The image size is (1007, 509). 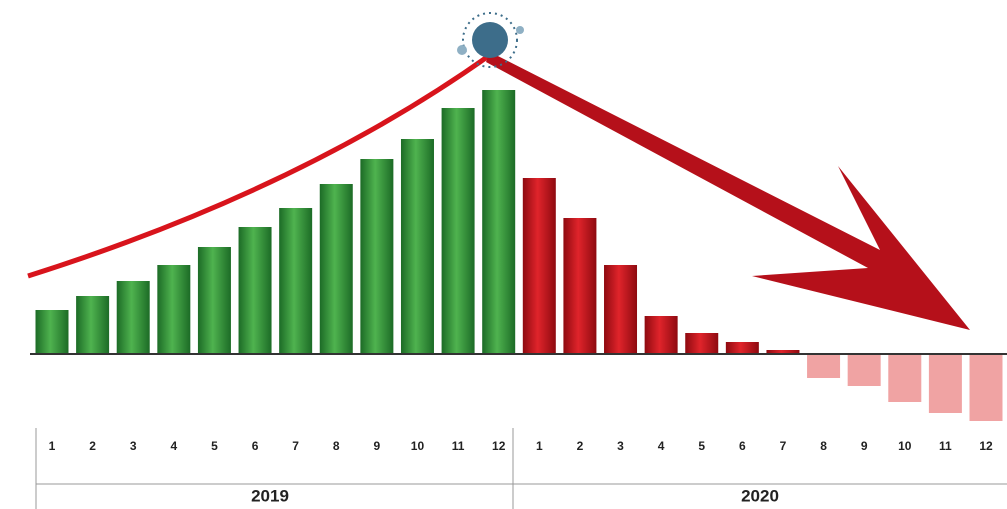 What do you see at coordinates (760, 495) in the screenshot?
I see `year-label: 2020` at bounding box center [760, 495].